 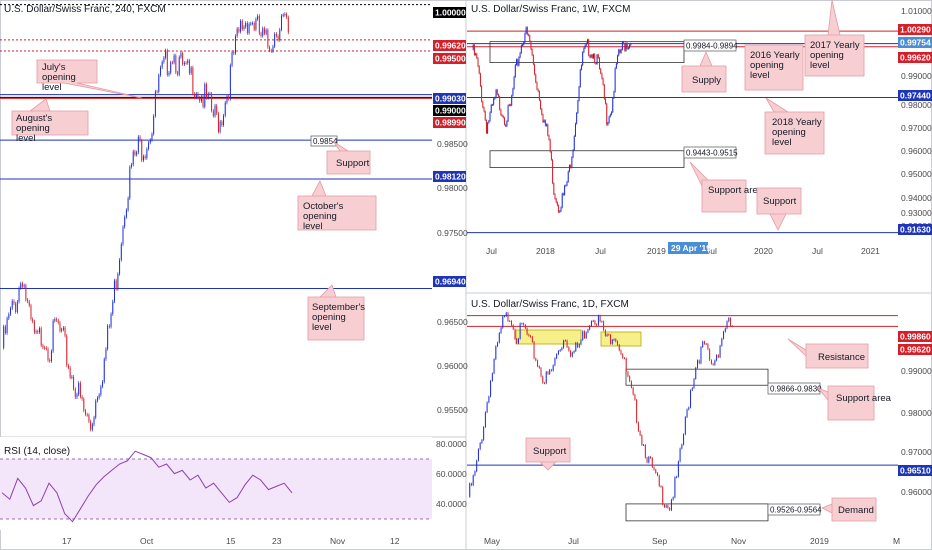 I want to click on callout-demand, so click(x=849, y=509).